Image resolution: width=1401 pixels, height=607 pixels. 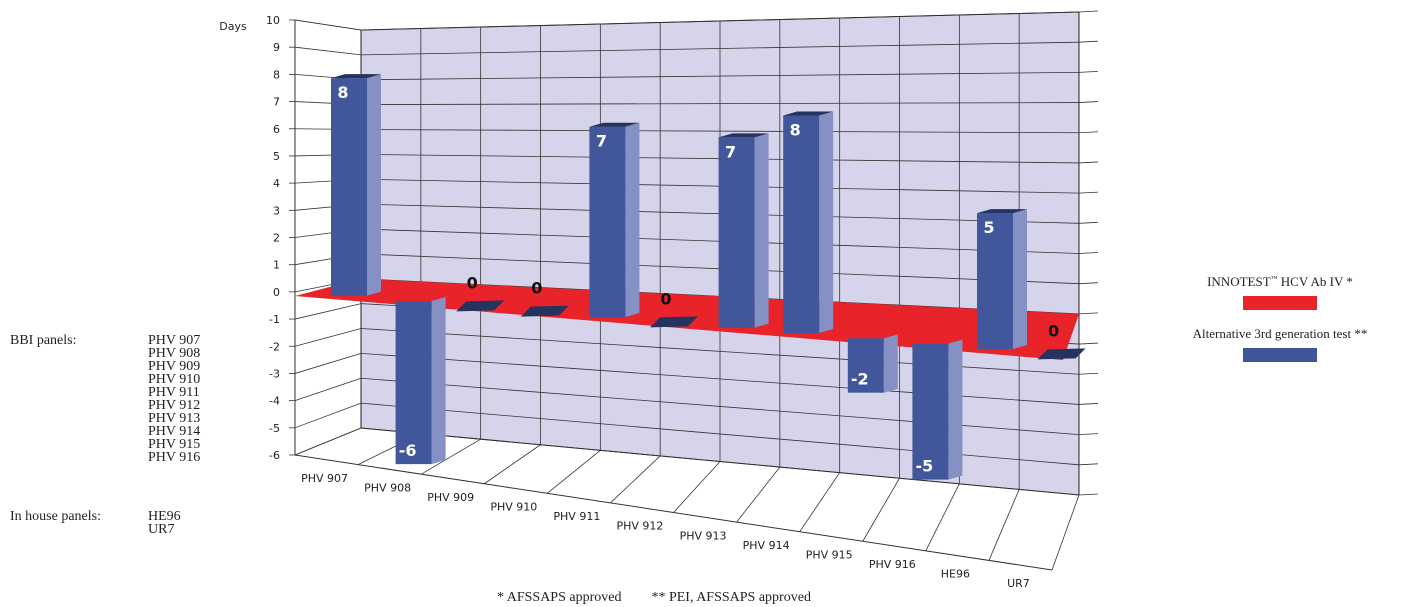 I want to click on y-tick-label: -1, so click(x=274, y=319).